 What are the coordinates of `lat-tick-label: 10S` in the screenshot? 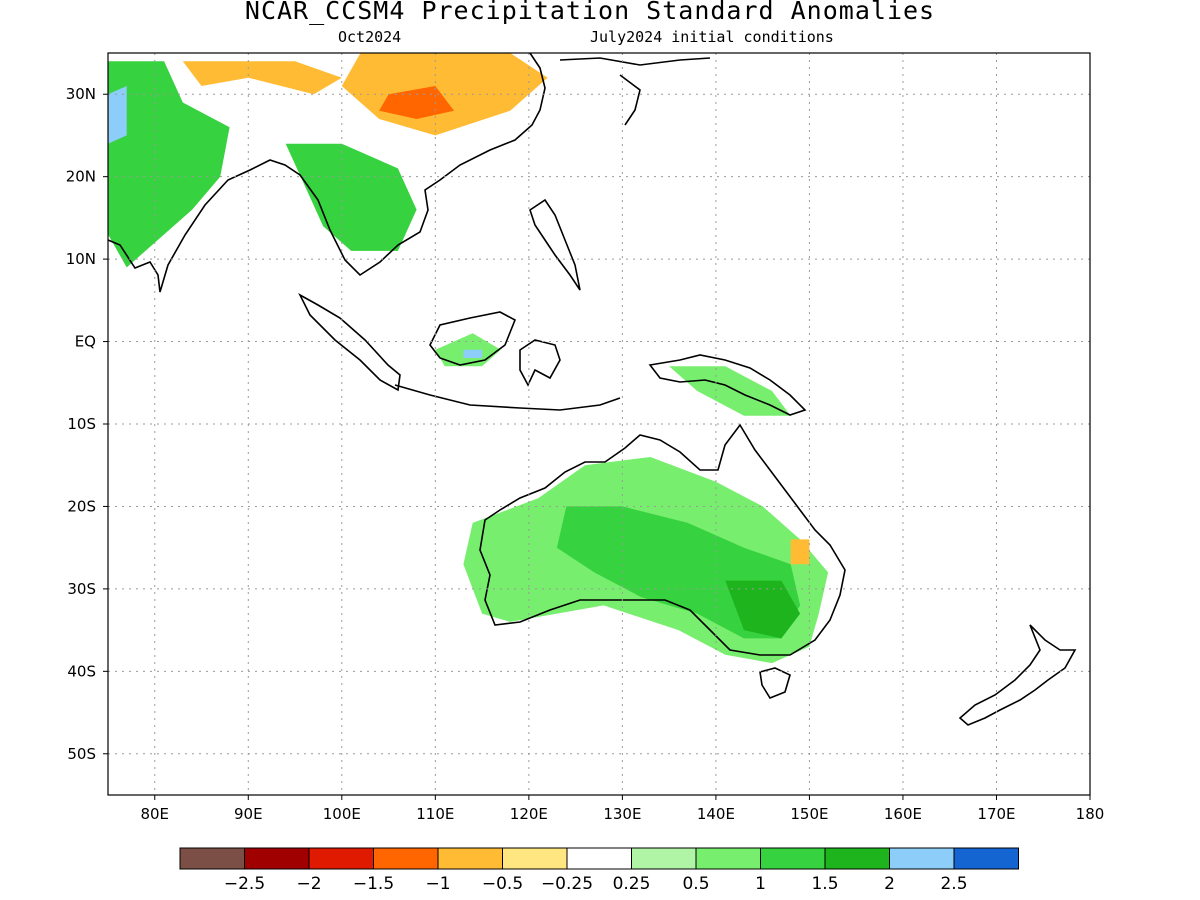 It's located at (81, 424).